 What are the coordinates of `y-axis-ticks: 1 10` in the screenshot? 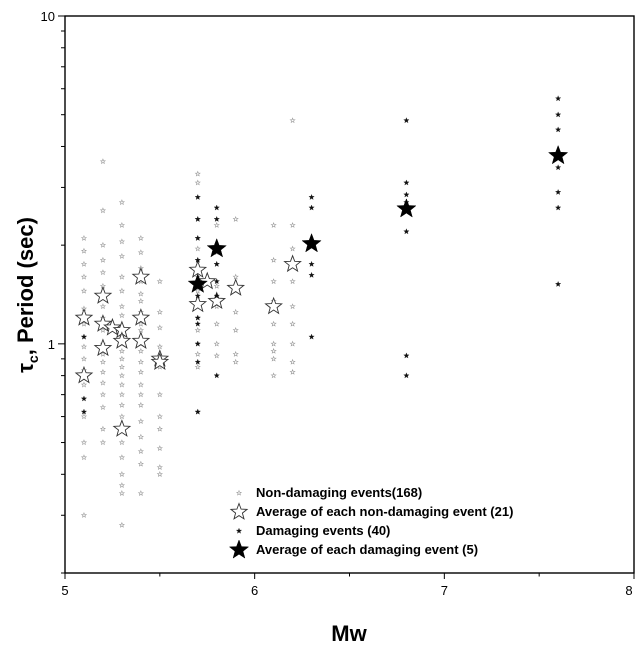 It's located at (53, 291).